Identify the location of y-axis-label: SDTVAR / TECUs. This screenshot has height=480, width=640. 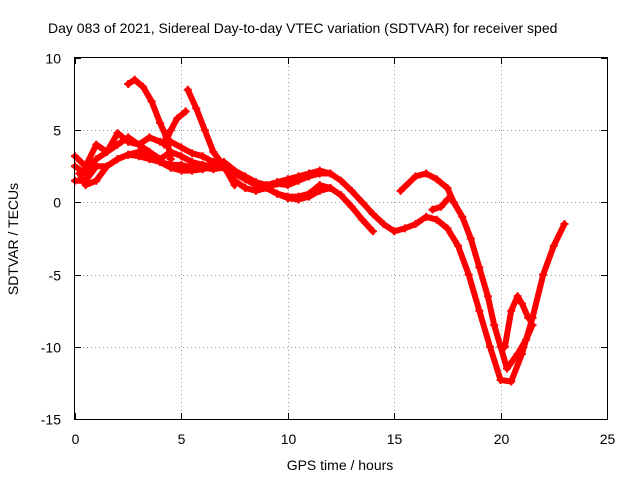
(13, 239).